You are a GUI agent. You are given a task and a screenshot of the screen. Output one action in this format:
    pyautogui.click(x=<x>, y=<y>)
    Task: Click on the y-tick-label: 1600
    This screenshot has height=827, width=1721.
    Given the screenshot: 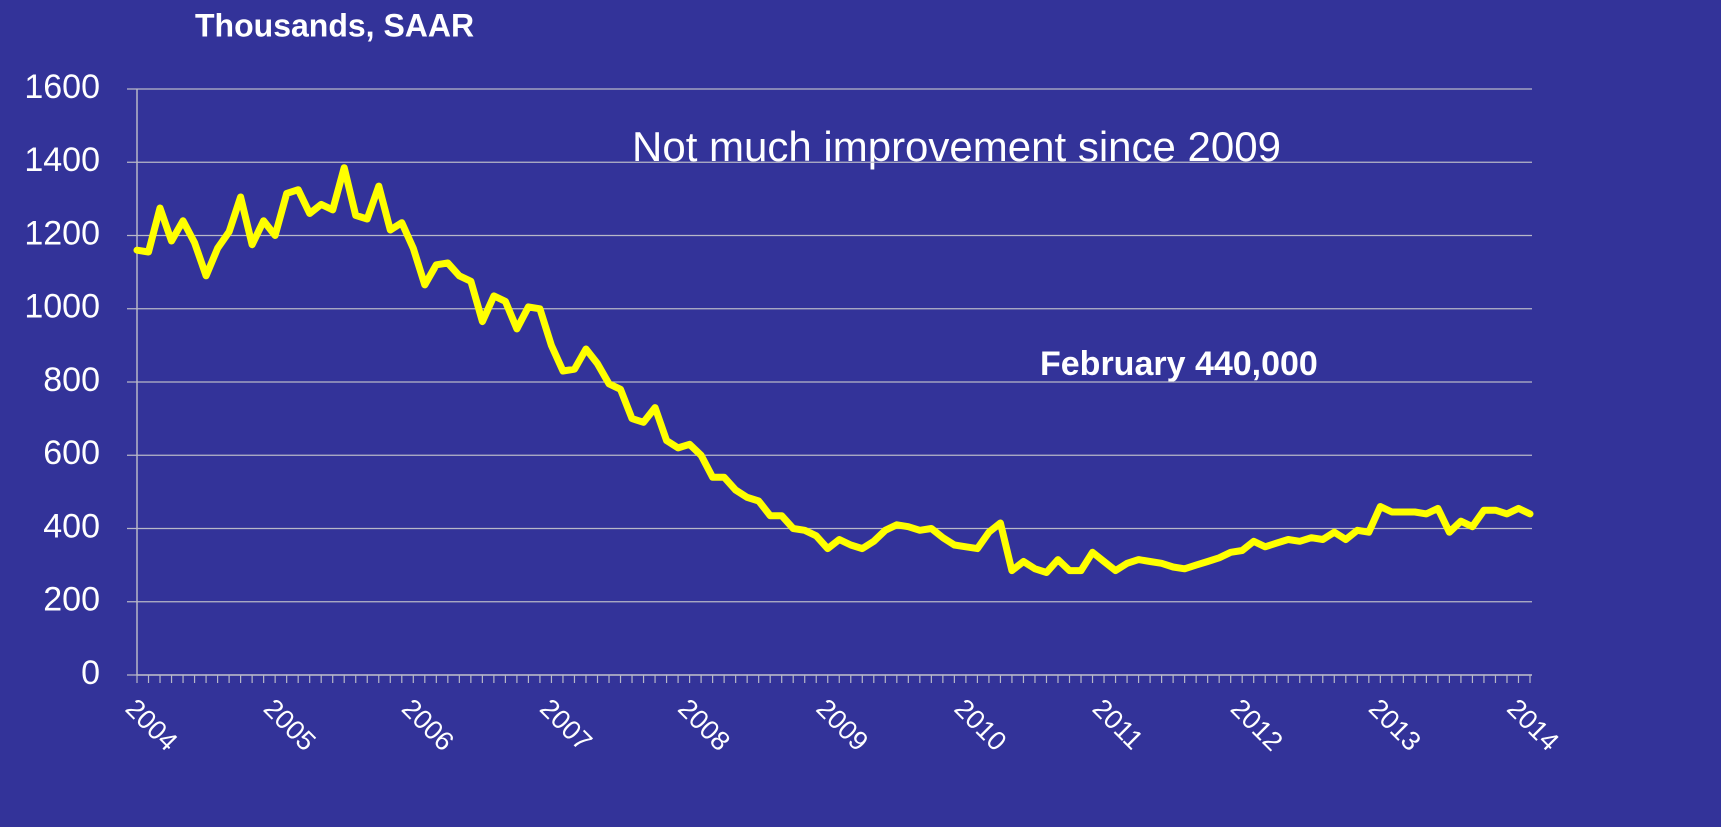 What is the action you would take?
    pyautogui.click(x=62, y=87)
    